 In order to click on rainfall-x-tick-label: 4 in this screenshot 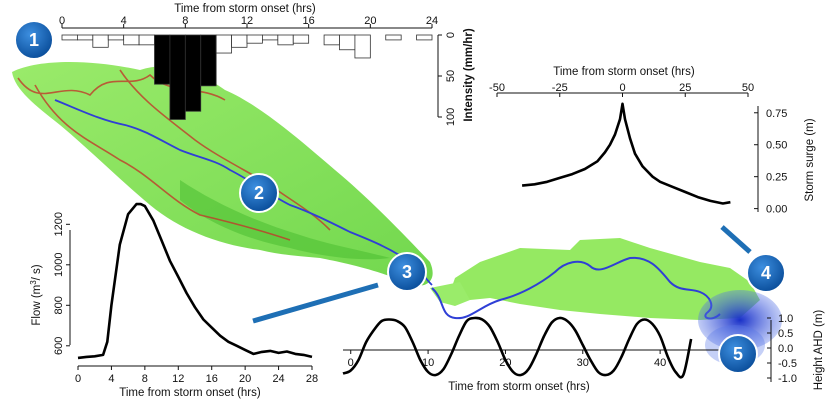, I will do `click(124, 21)`.